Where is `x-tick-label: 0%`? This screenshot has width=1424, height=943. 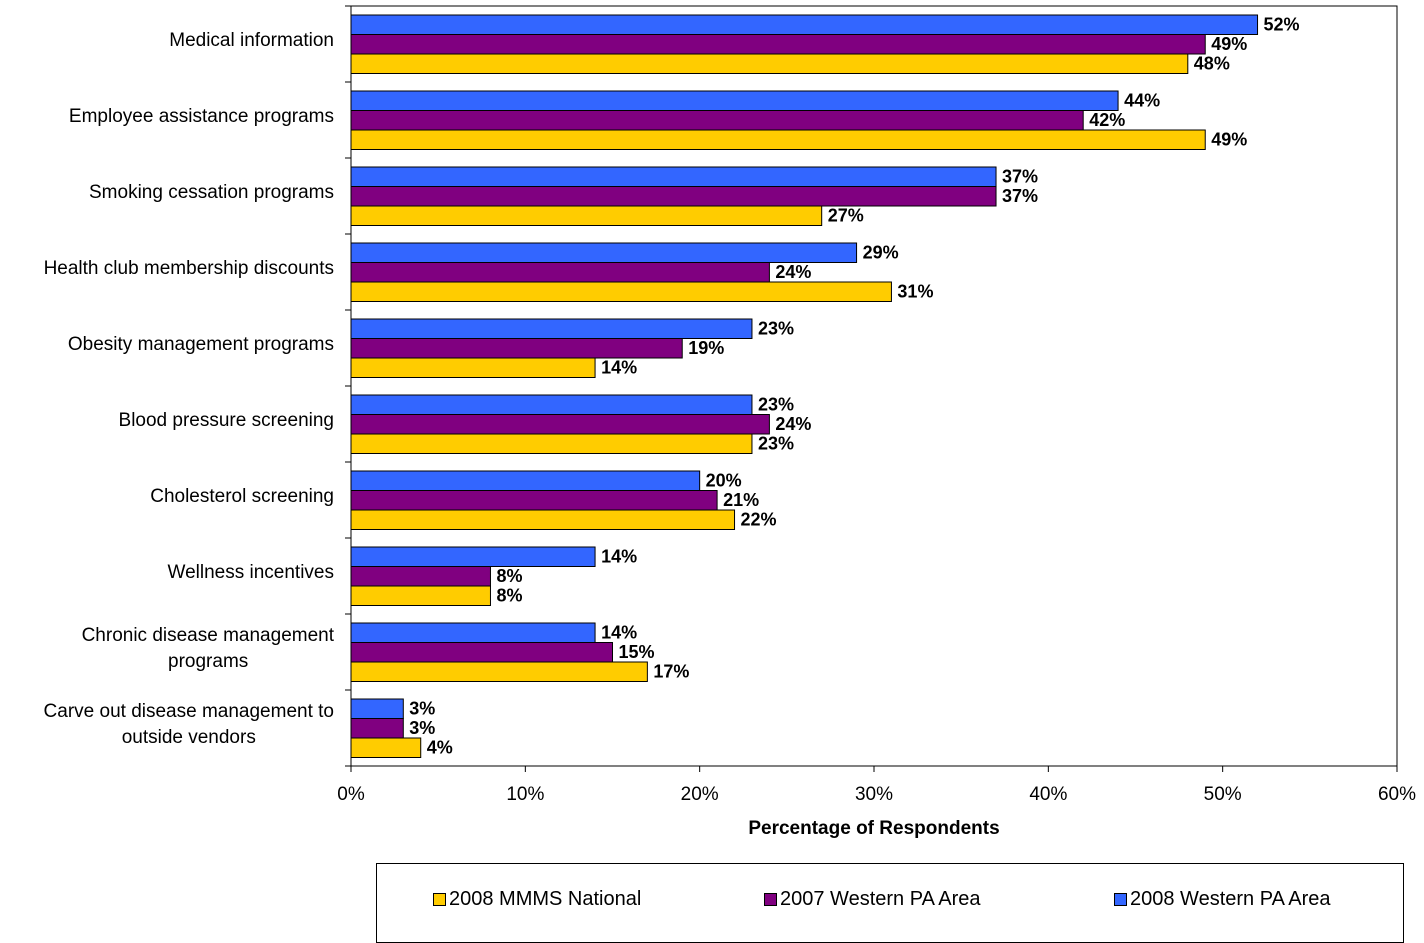 x-tick-label: 0% is located at coordinates (351, 794).